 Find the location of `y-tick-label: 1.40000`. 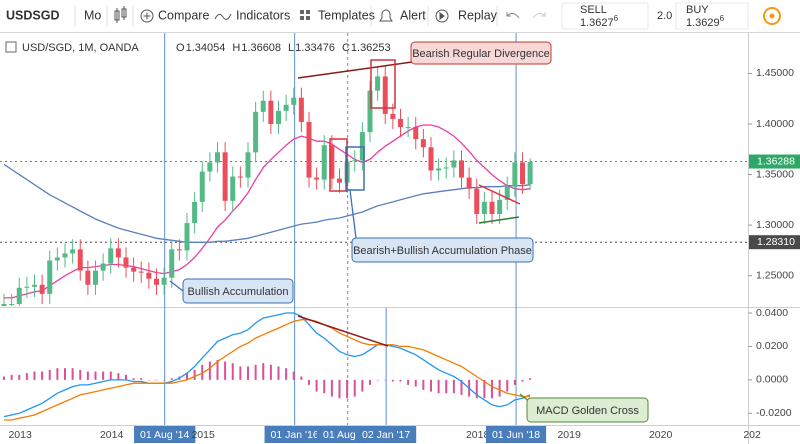

y-tick-label: 1.40000 is located at coordinates (775, 124).